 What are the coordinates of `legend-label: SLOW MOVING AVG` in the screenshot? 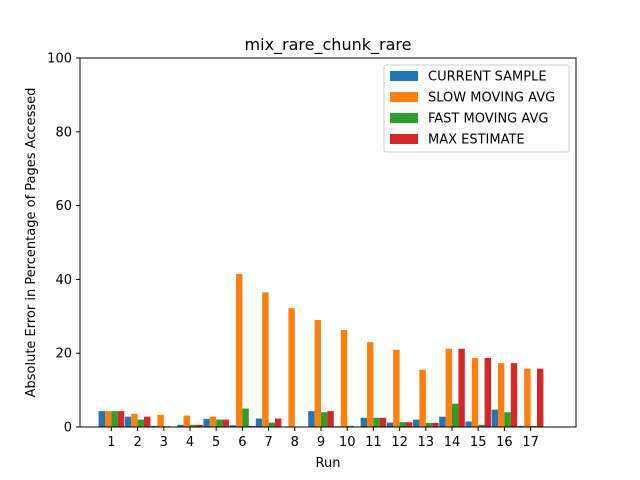 It's located at (491, 98).